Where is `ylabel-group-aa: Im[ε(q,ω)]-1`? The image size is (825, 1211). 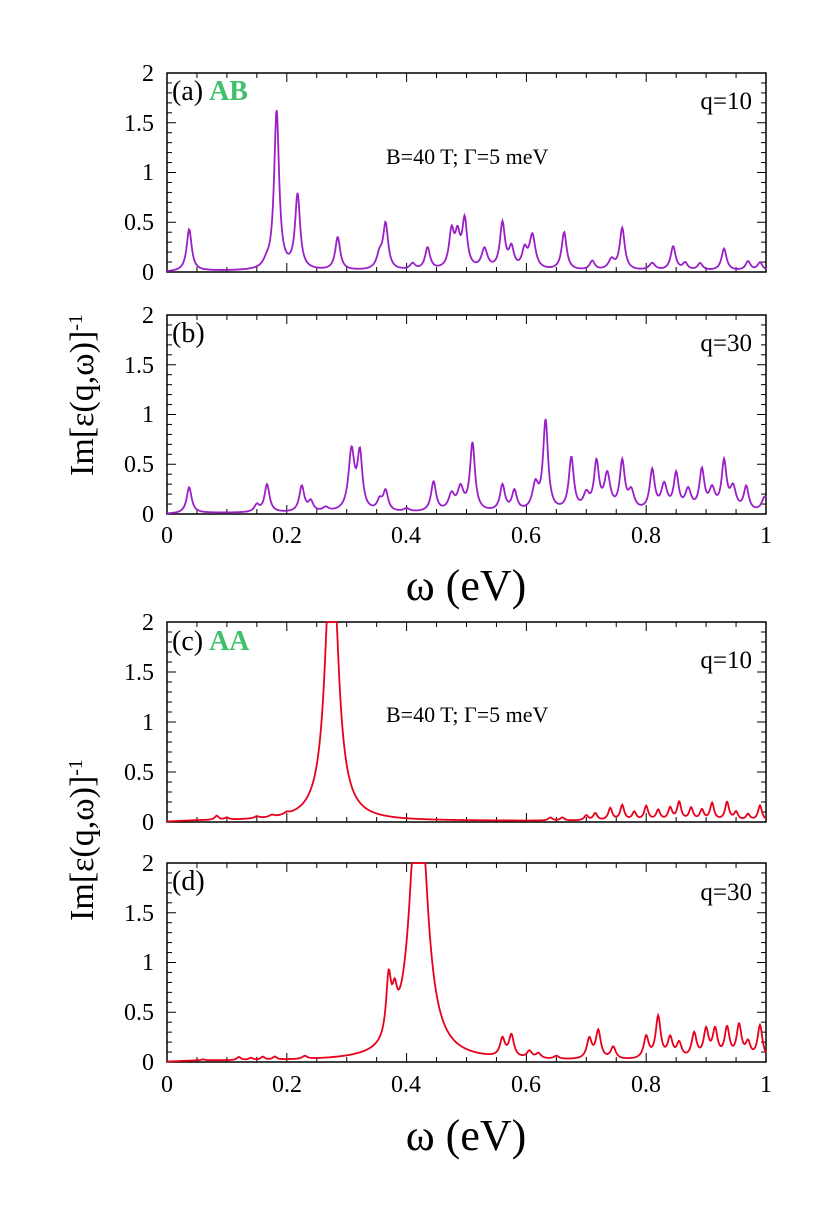
ylabel-group-aa: Im[ε(q,ω)]-1 is located at coordinates (82, 840).